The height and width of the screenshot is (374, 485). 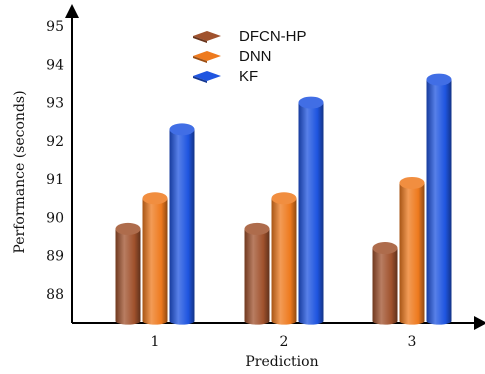 What do you see at coordinates (55, 142) in the screenshot?
I see `y-tick-label: 92` at bounding box center [55, 142].